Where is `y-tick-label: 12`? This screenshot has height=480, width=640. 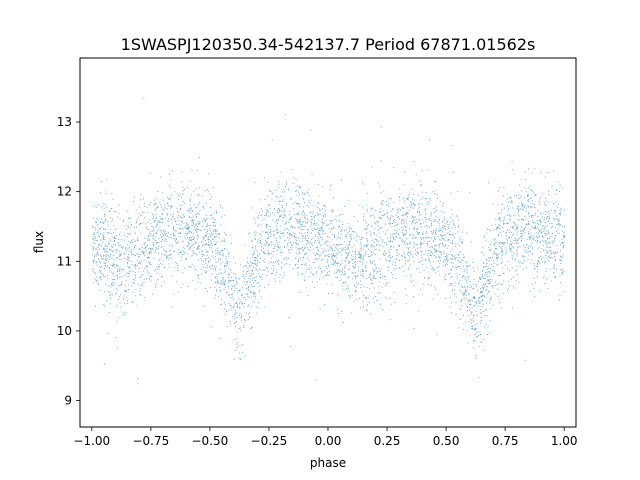 y-tick-label: 12 is located at coordinates (64, 192).